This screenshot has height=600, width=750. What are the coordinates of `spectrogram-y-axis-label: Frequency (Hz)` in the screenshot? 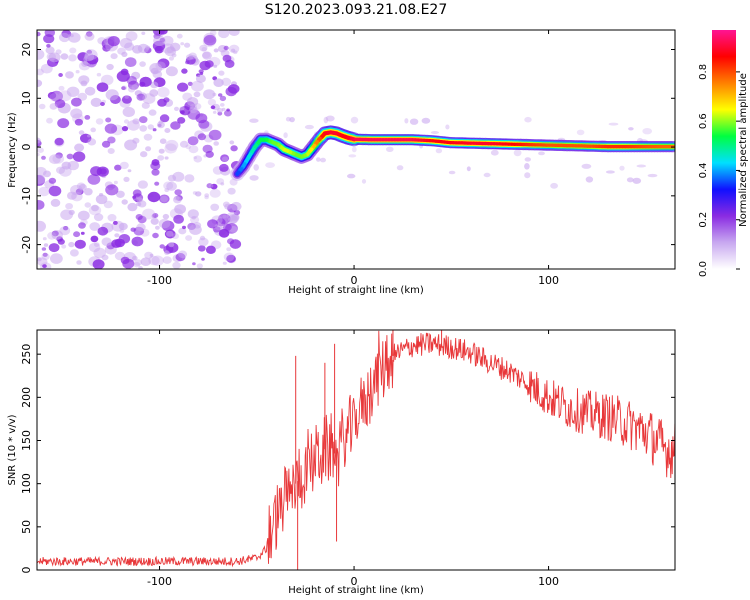 It's located at (12, 150).